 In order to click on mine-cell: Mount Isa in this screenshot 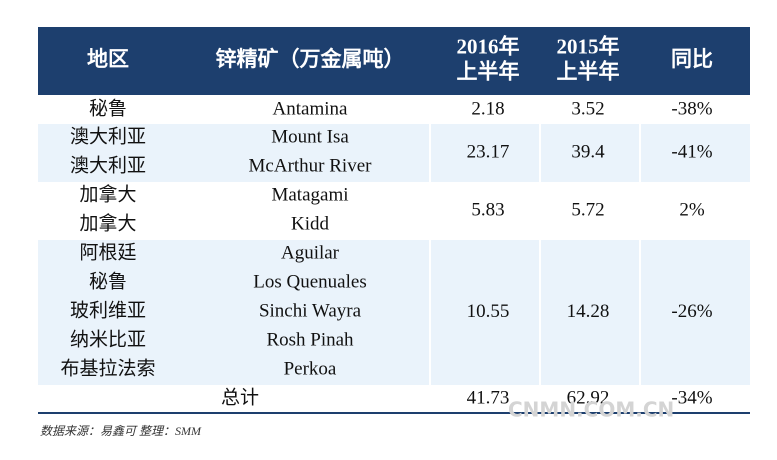, I will do `click(310, 136)`.